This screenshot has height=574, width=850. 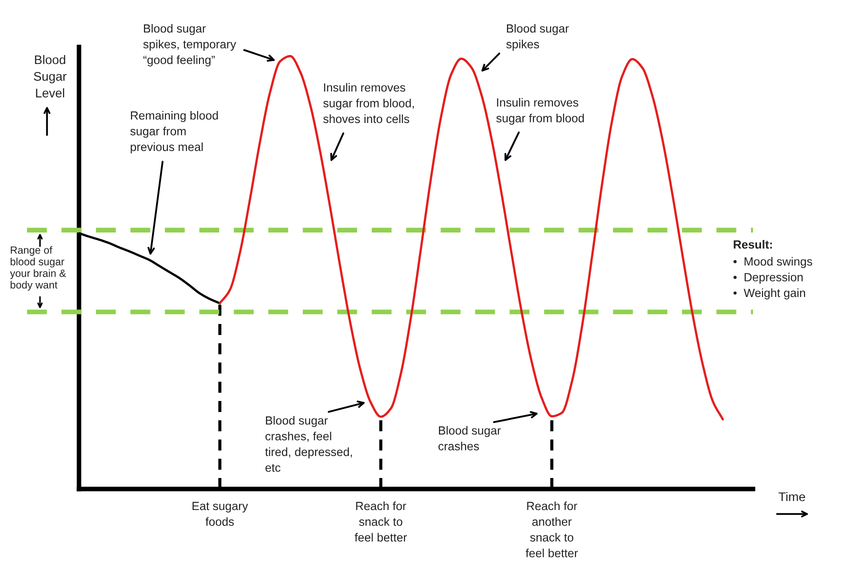 I want to click on annotation: Blood sugar spikes, temporary “good feeling”, so click(x=189, y=45).